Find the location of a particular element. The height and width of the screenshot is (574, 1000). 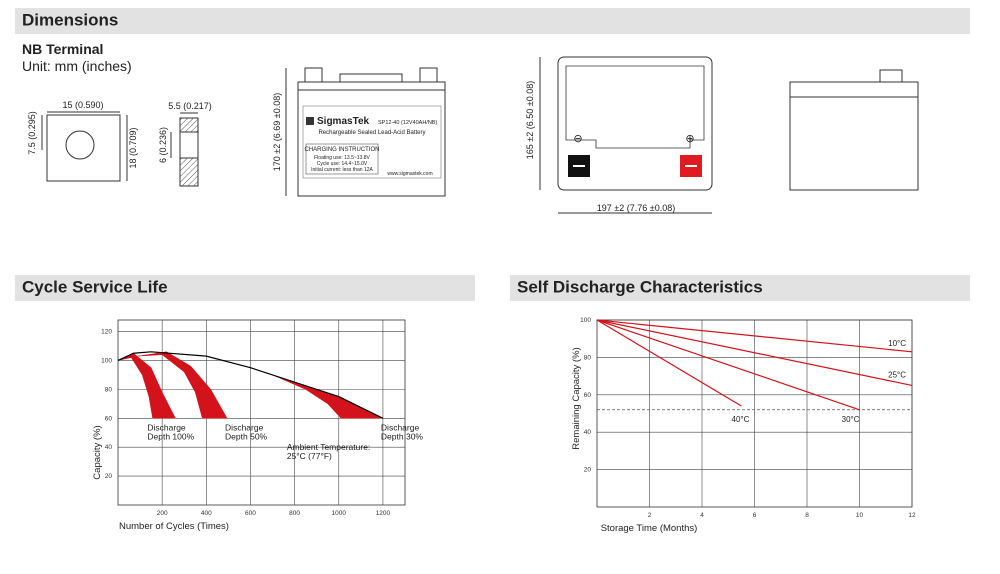

dimension-label: 6 (0.236) is located at coordinates (163, 145).